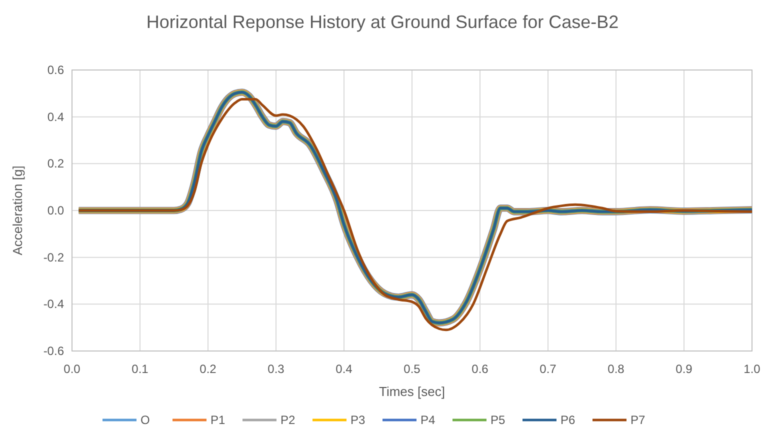  Describe the element at coordinates (428, 420) in the screenshot. I see `legend-label: P4` at that location.